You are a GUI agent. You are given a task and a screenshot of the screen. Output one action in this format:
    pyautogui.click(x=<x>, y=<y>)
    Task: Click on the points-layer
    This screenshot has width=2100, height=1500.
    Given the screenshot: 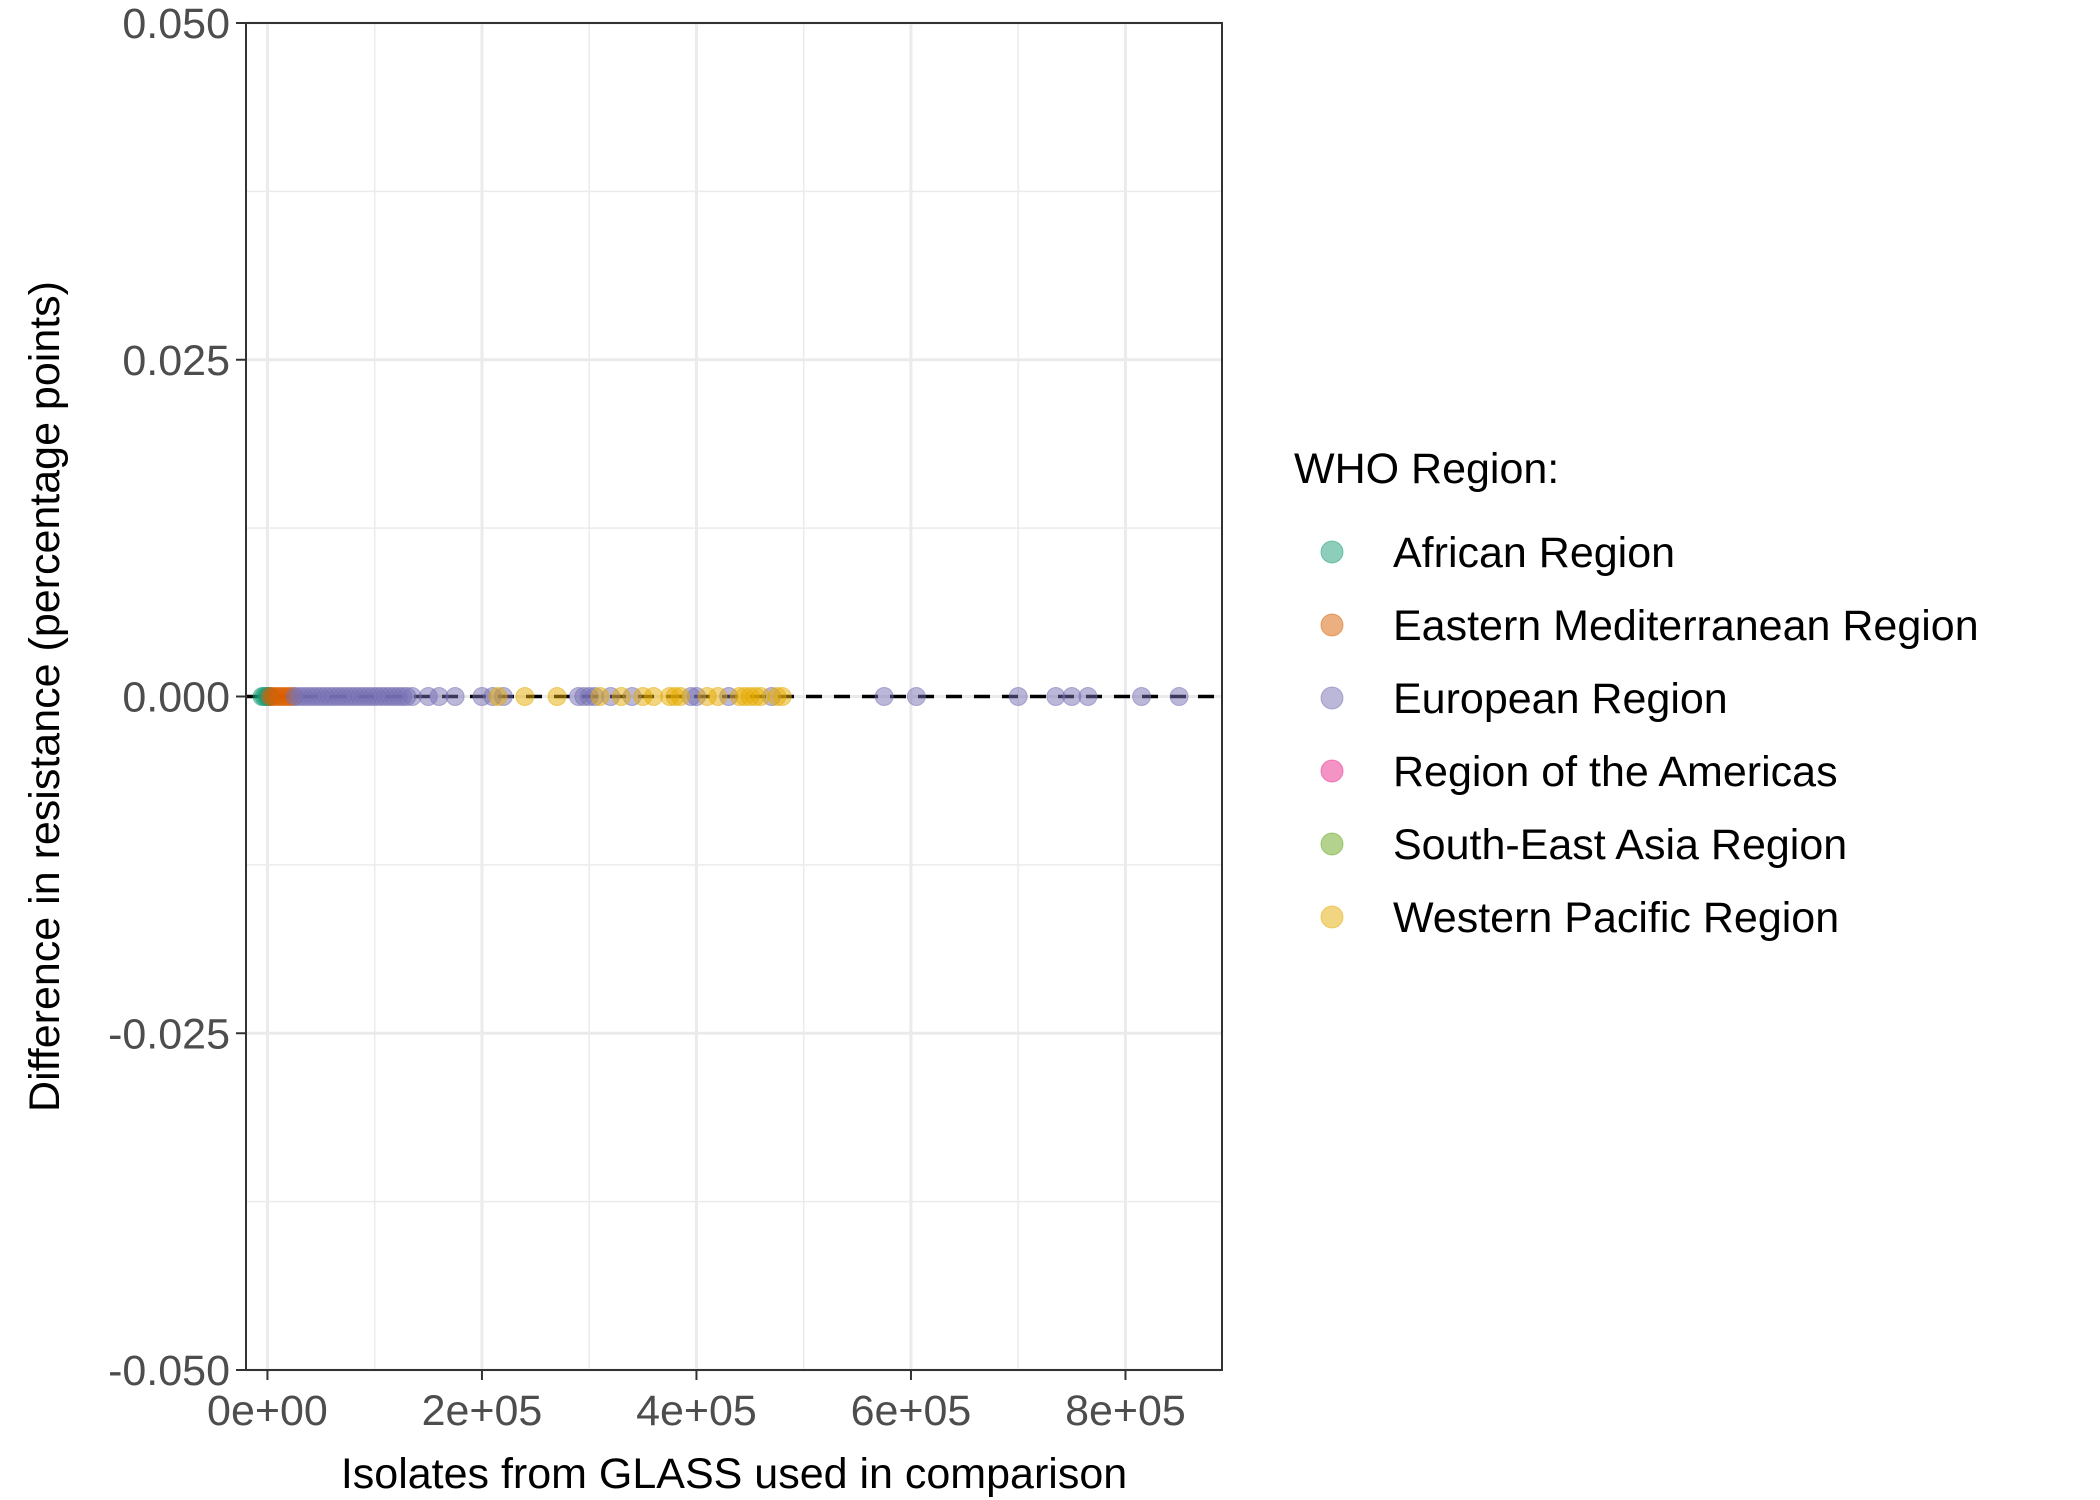 What is the action you would take?
    pyautogui.click(x=720, y=696)
    